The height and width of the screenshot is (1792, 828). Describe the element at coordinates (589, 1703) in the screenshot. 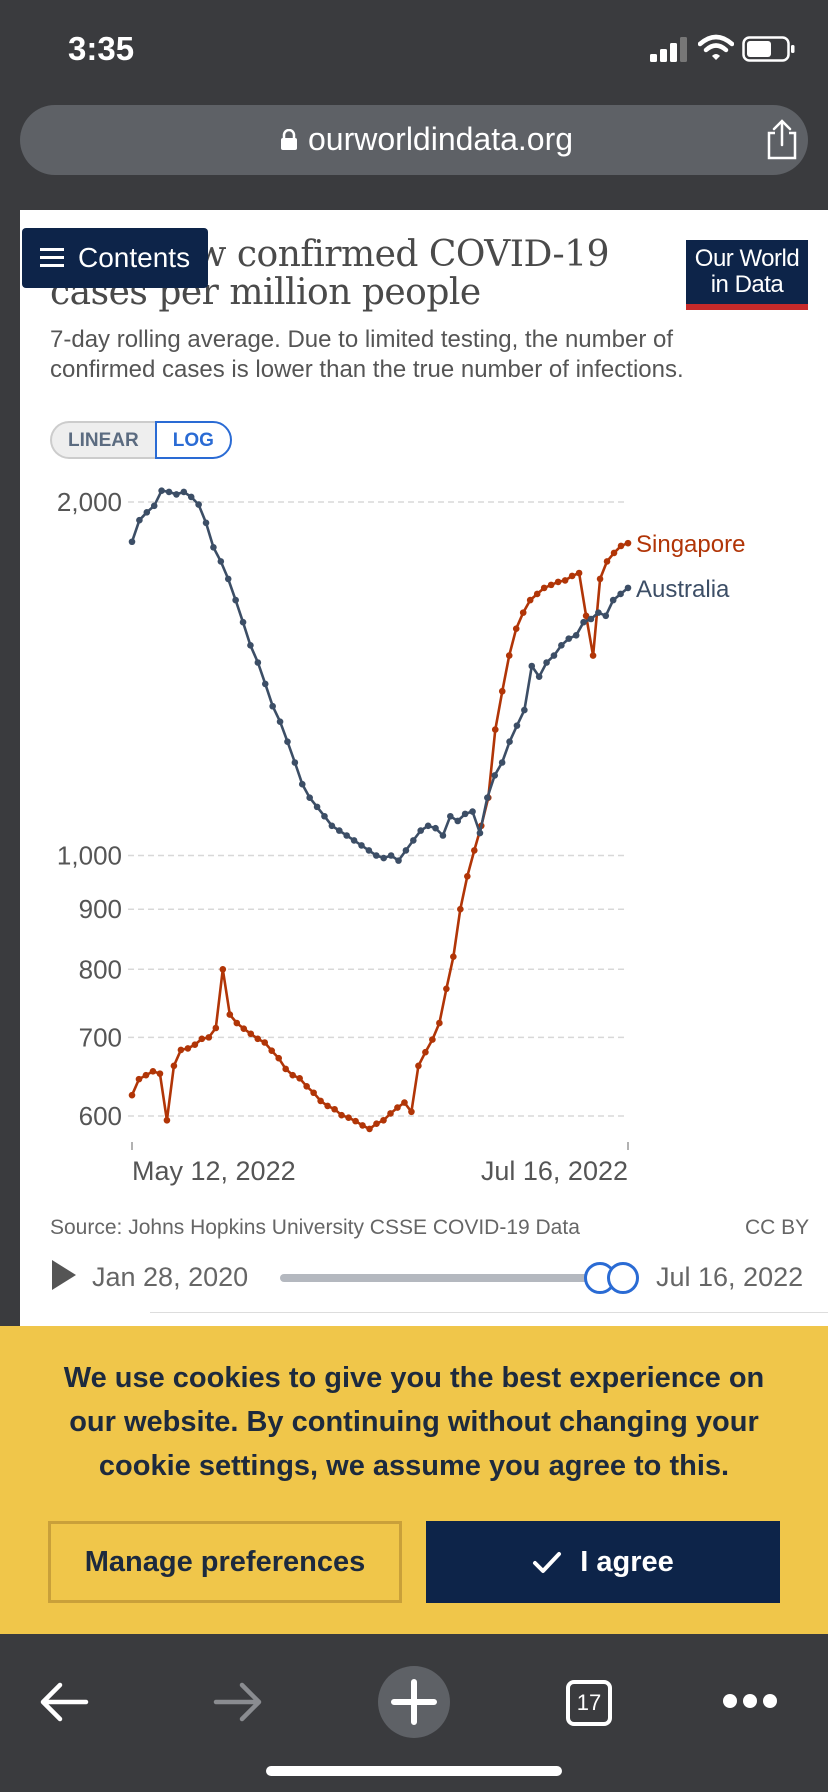

I see `tabs-button: 17` at that location.